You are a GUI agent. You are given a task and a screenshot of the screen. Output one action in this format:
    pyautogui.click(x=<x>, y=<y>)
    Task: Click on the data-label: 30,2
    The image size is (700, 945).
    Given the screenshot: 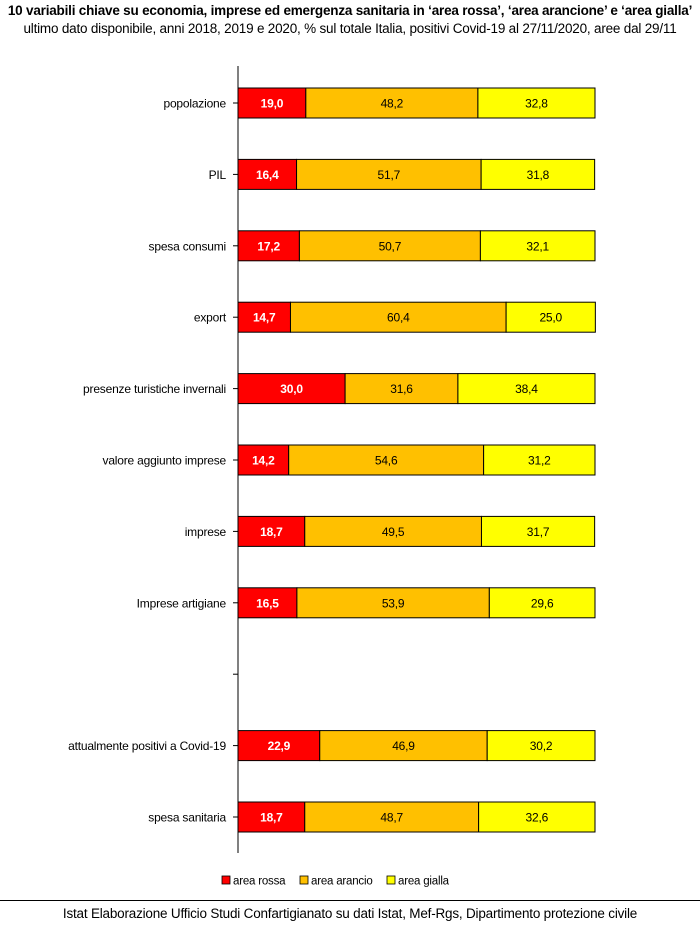 What is the action you would take?
    pyautogui.click(x=541, y=746)
    